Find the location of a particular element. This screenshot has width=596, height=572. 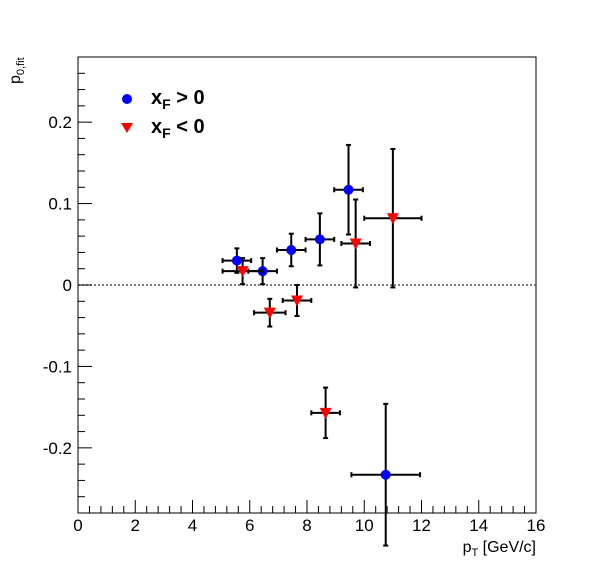

legend-label-xf-negative-sub: F is located at coordinates (166, 133).